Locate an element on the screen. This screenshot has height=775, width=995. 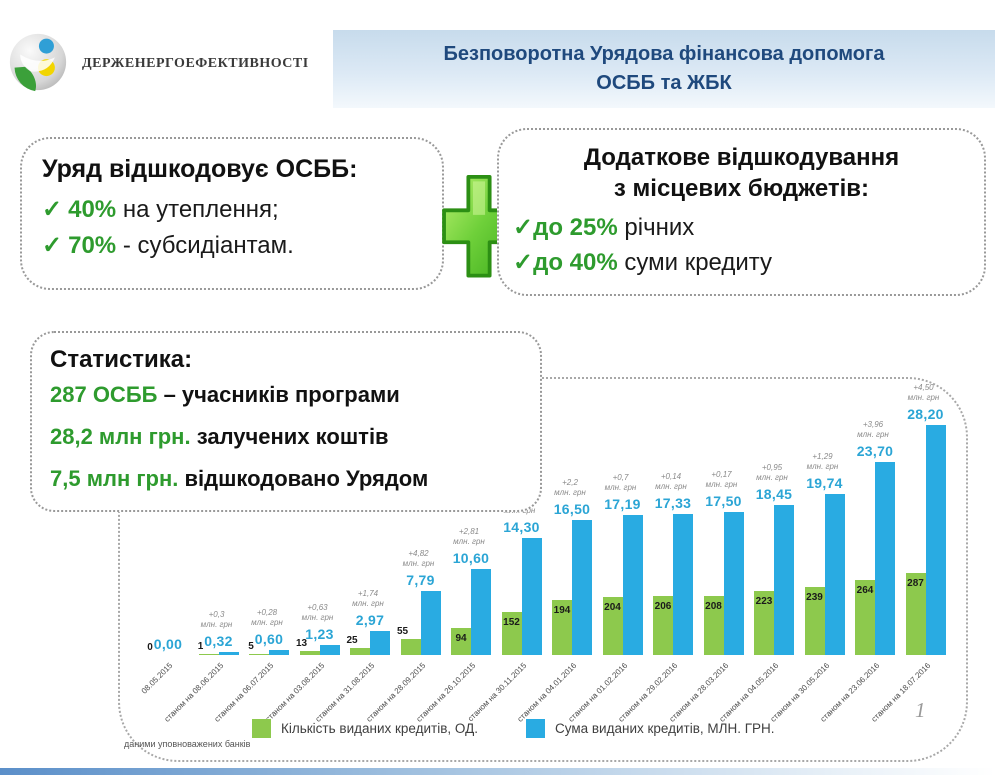
bar-sum-label: 23,70 is located at coordinates (875, 450).